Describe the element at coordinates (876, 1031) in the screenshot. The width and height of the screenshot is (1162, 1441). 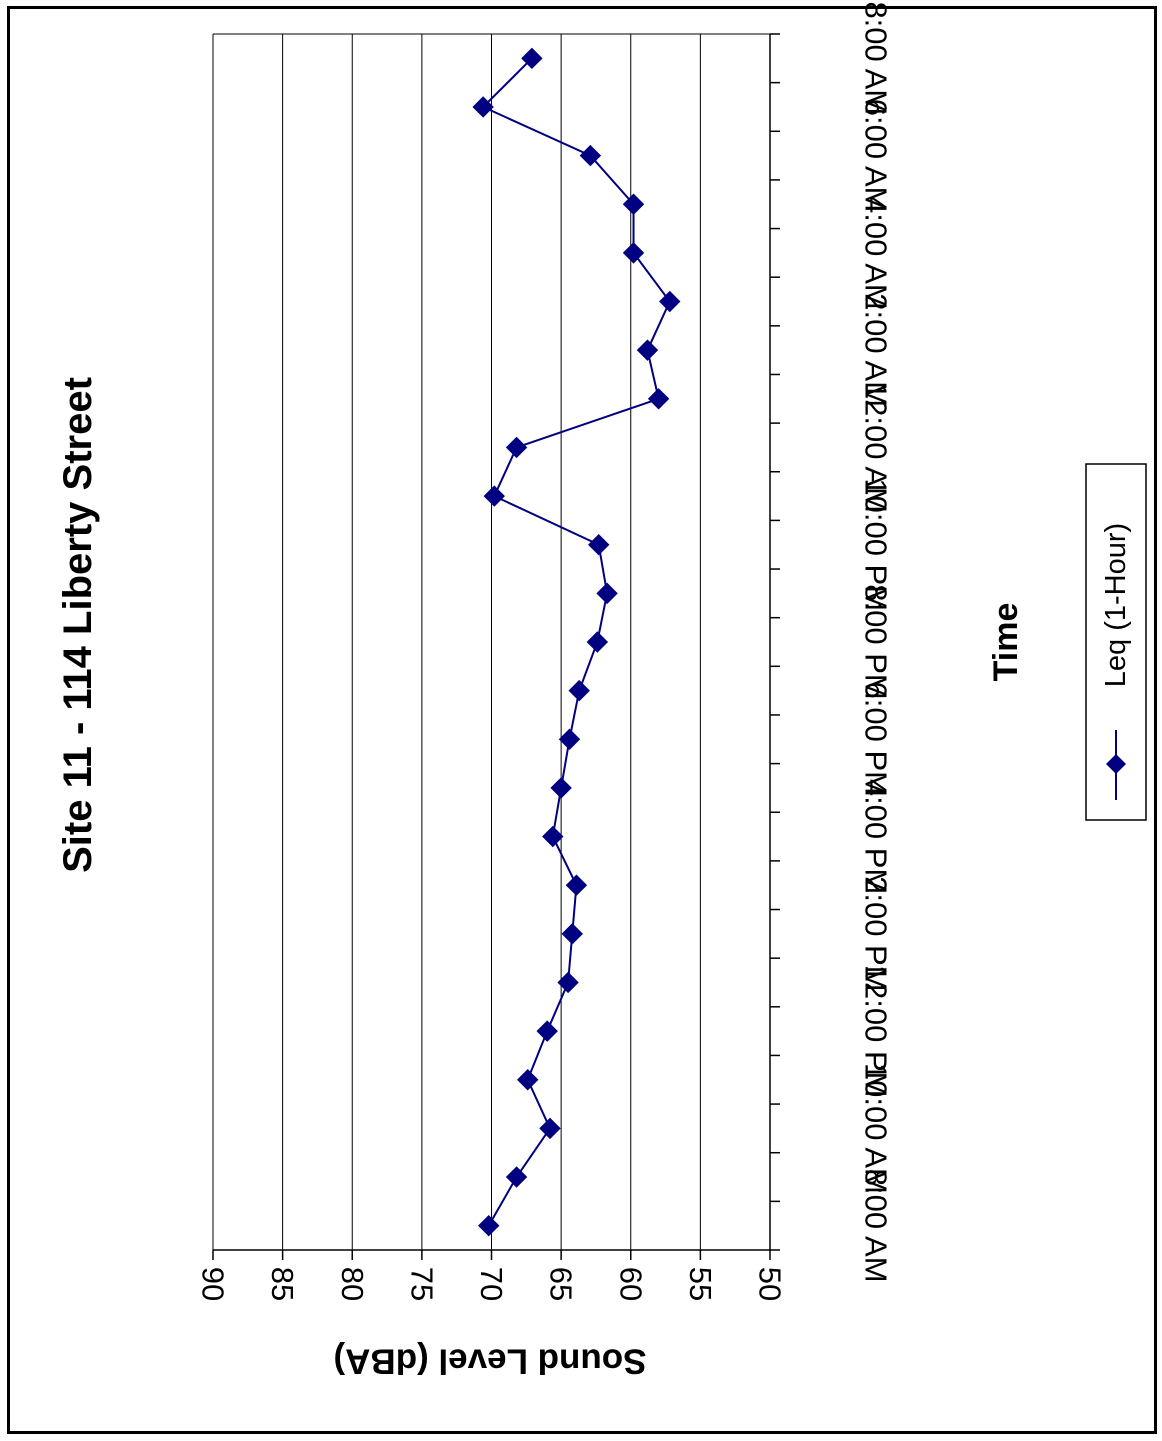
I see `time-tick-label: 12:00 PM` at that location.